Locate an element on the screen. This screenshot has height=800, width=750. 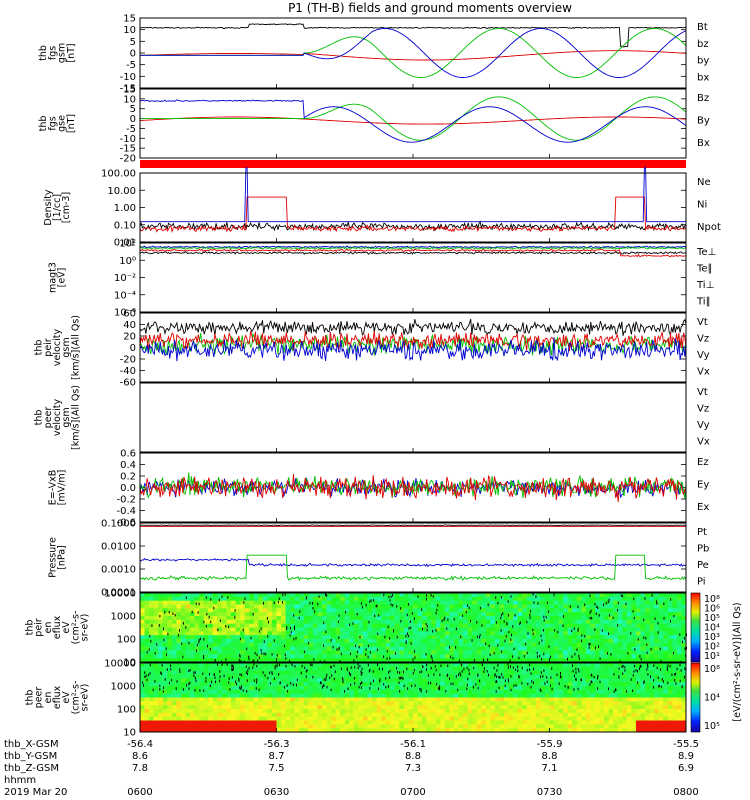
y-tick-label: -20 is located at coordinates (128, 360).